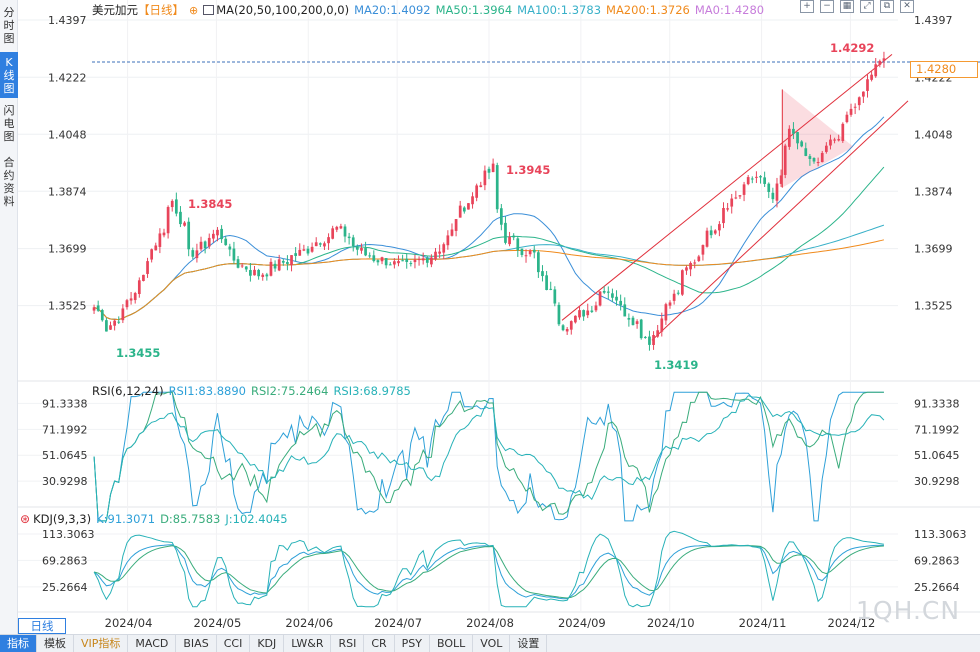 This screenshot has width=980, height=652. What do you see at coordinates (937, 481) in the screenshot?
I see `rsi-axis-label-right: 30.9298` at bounding box center [937, 481].